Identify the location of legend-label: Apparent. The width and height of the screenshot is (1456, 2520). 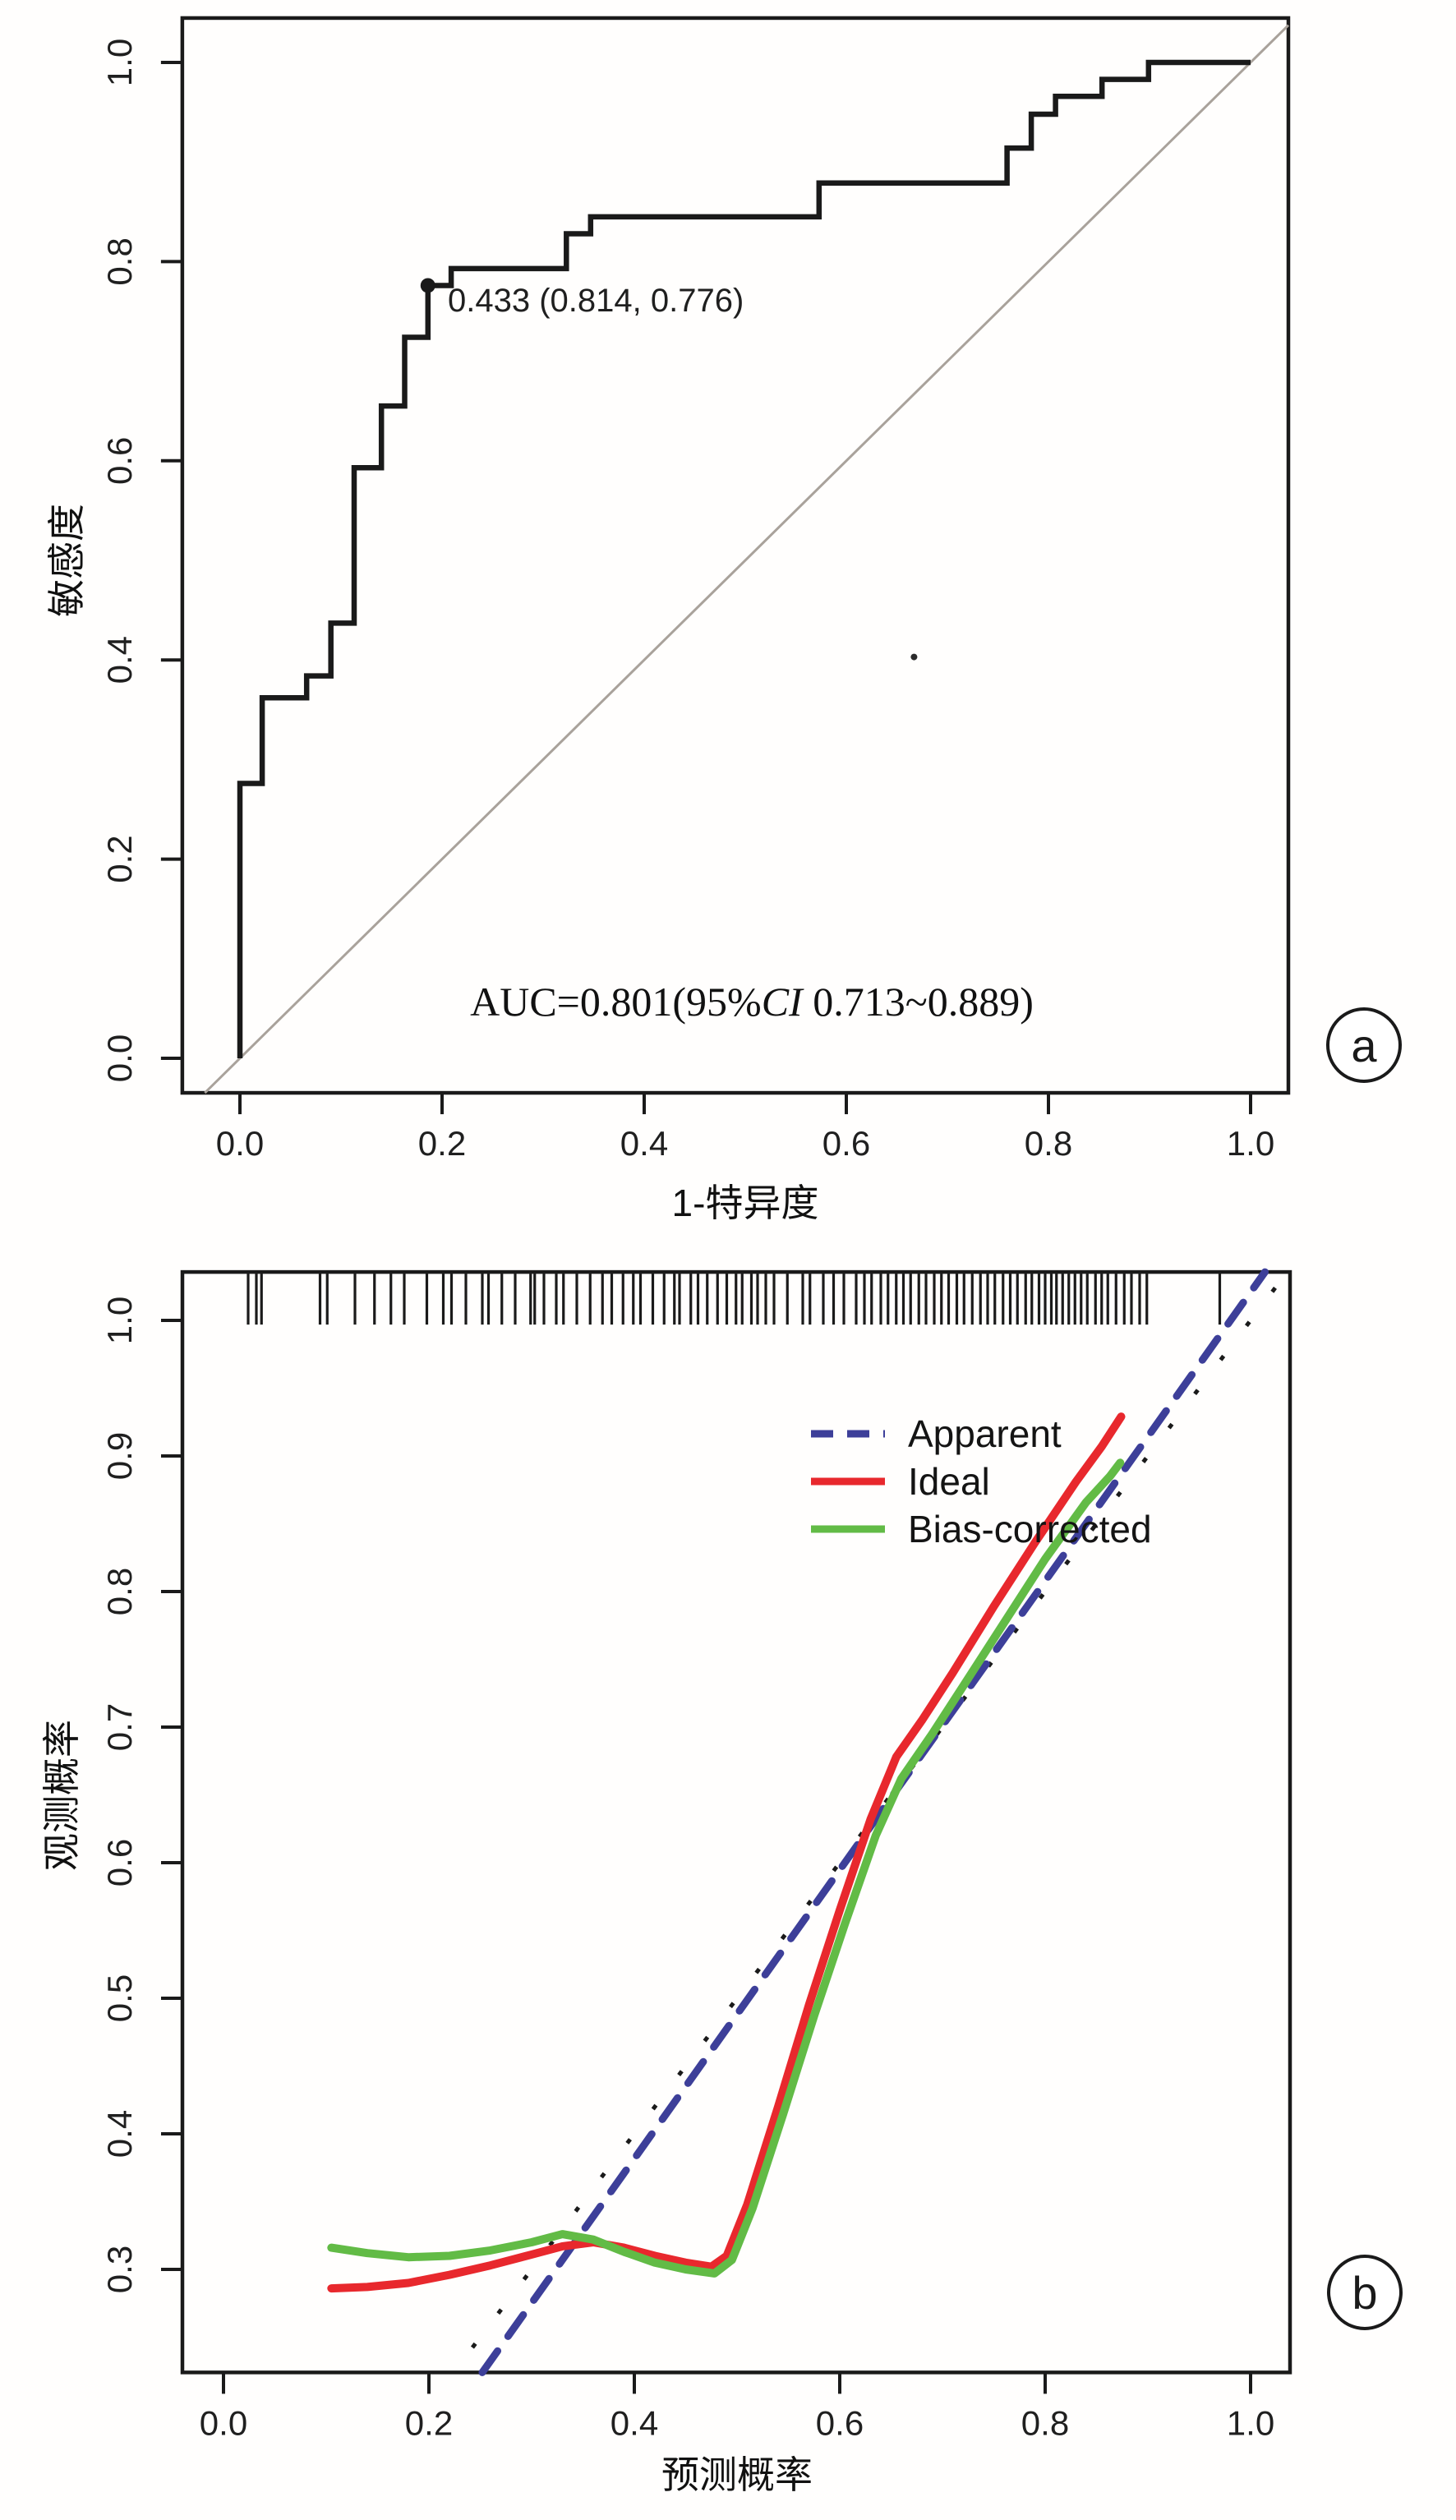
(985, 1433).